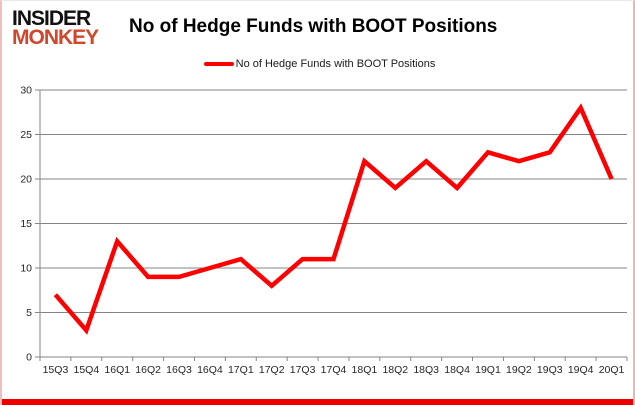 This screenshot has width=635, height=405. I want to click on bottom-red-bar, so click(317, 402).